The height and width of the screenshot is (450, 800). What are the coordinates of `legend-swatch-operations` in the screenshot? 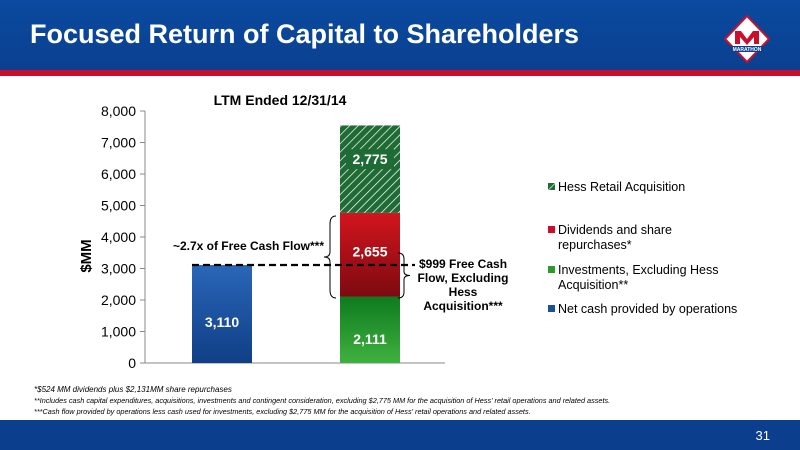 It's located at (551, 308).